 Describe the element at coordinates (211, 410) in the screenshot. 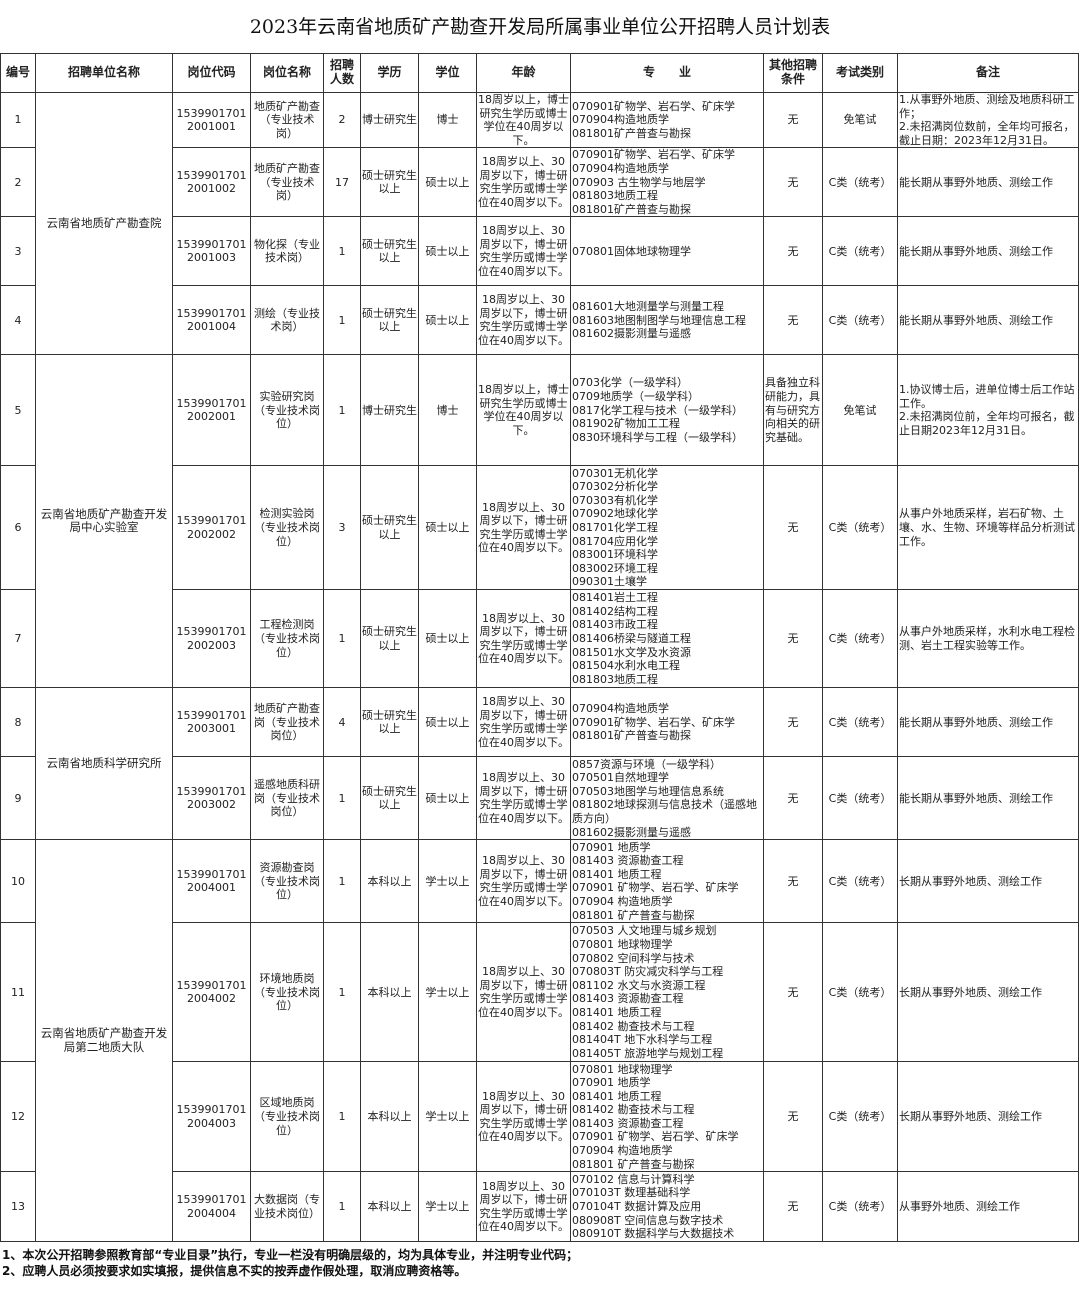

I see `cell-post-code: 15399017012002001` at that location.